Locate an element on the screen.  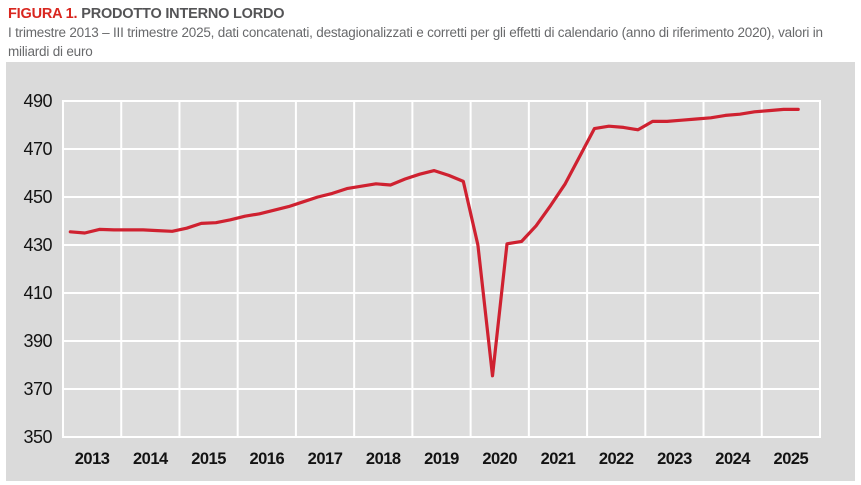
y-axis-tick-label: 410 is located at coordinates (37, 293).